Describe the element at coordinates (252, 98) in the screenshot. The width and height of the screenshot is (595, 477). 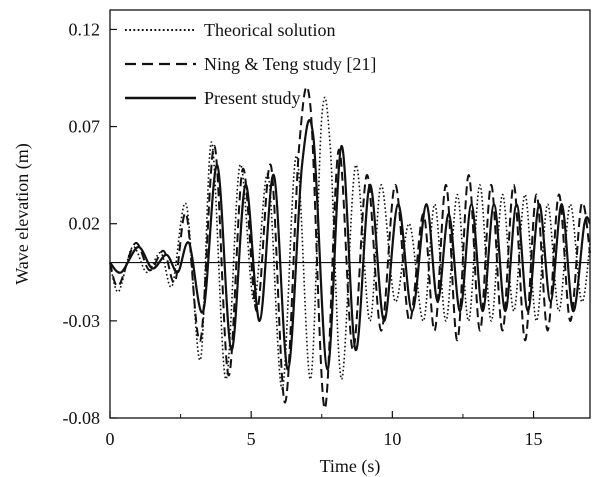
I see `legend-label: Present study` at that location.